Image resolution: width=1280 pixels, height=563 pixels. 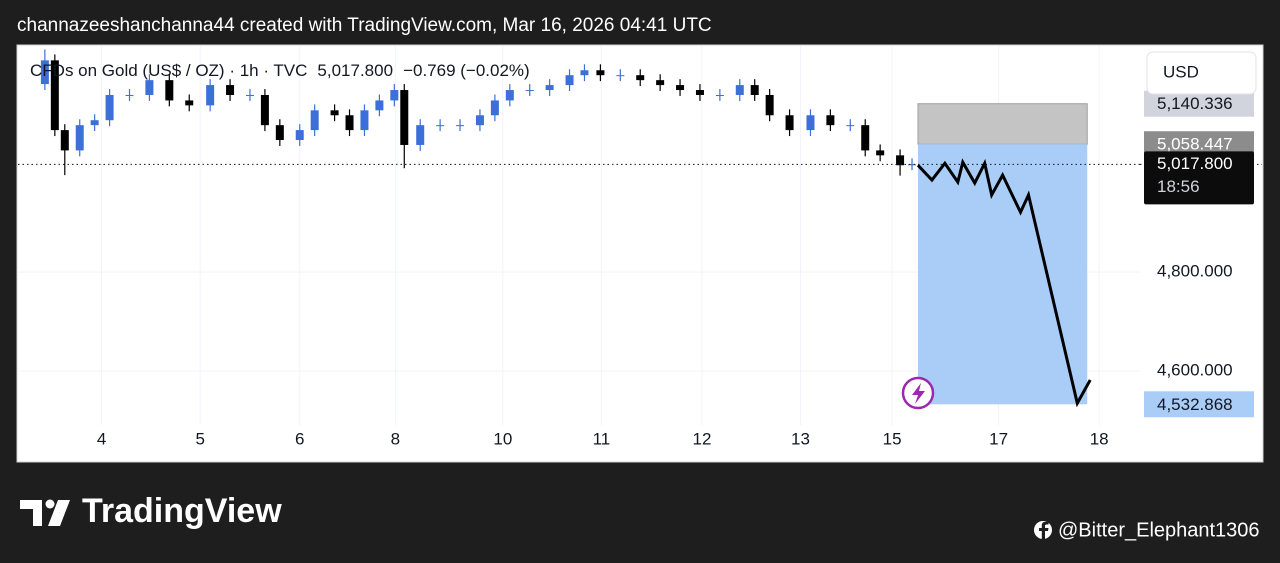 I want to click on tradingview-logo, so click(x=45, y=512).